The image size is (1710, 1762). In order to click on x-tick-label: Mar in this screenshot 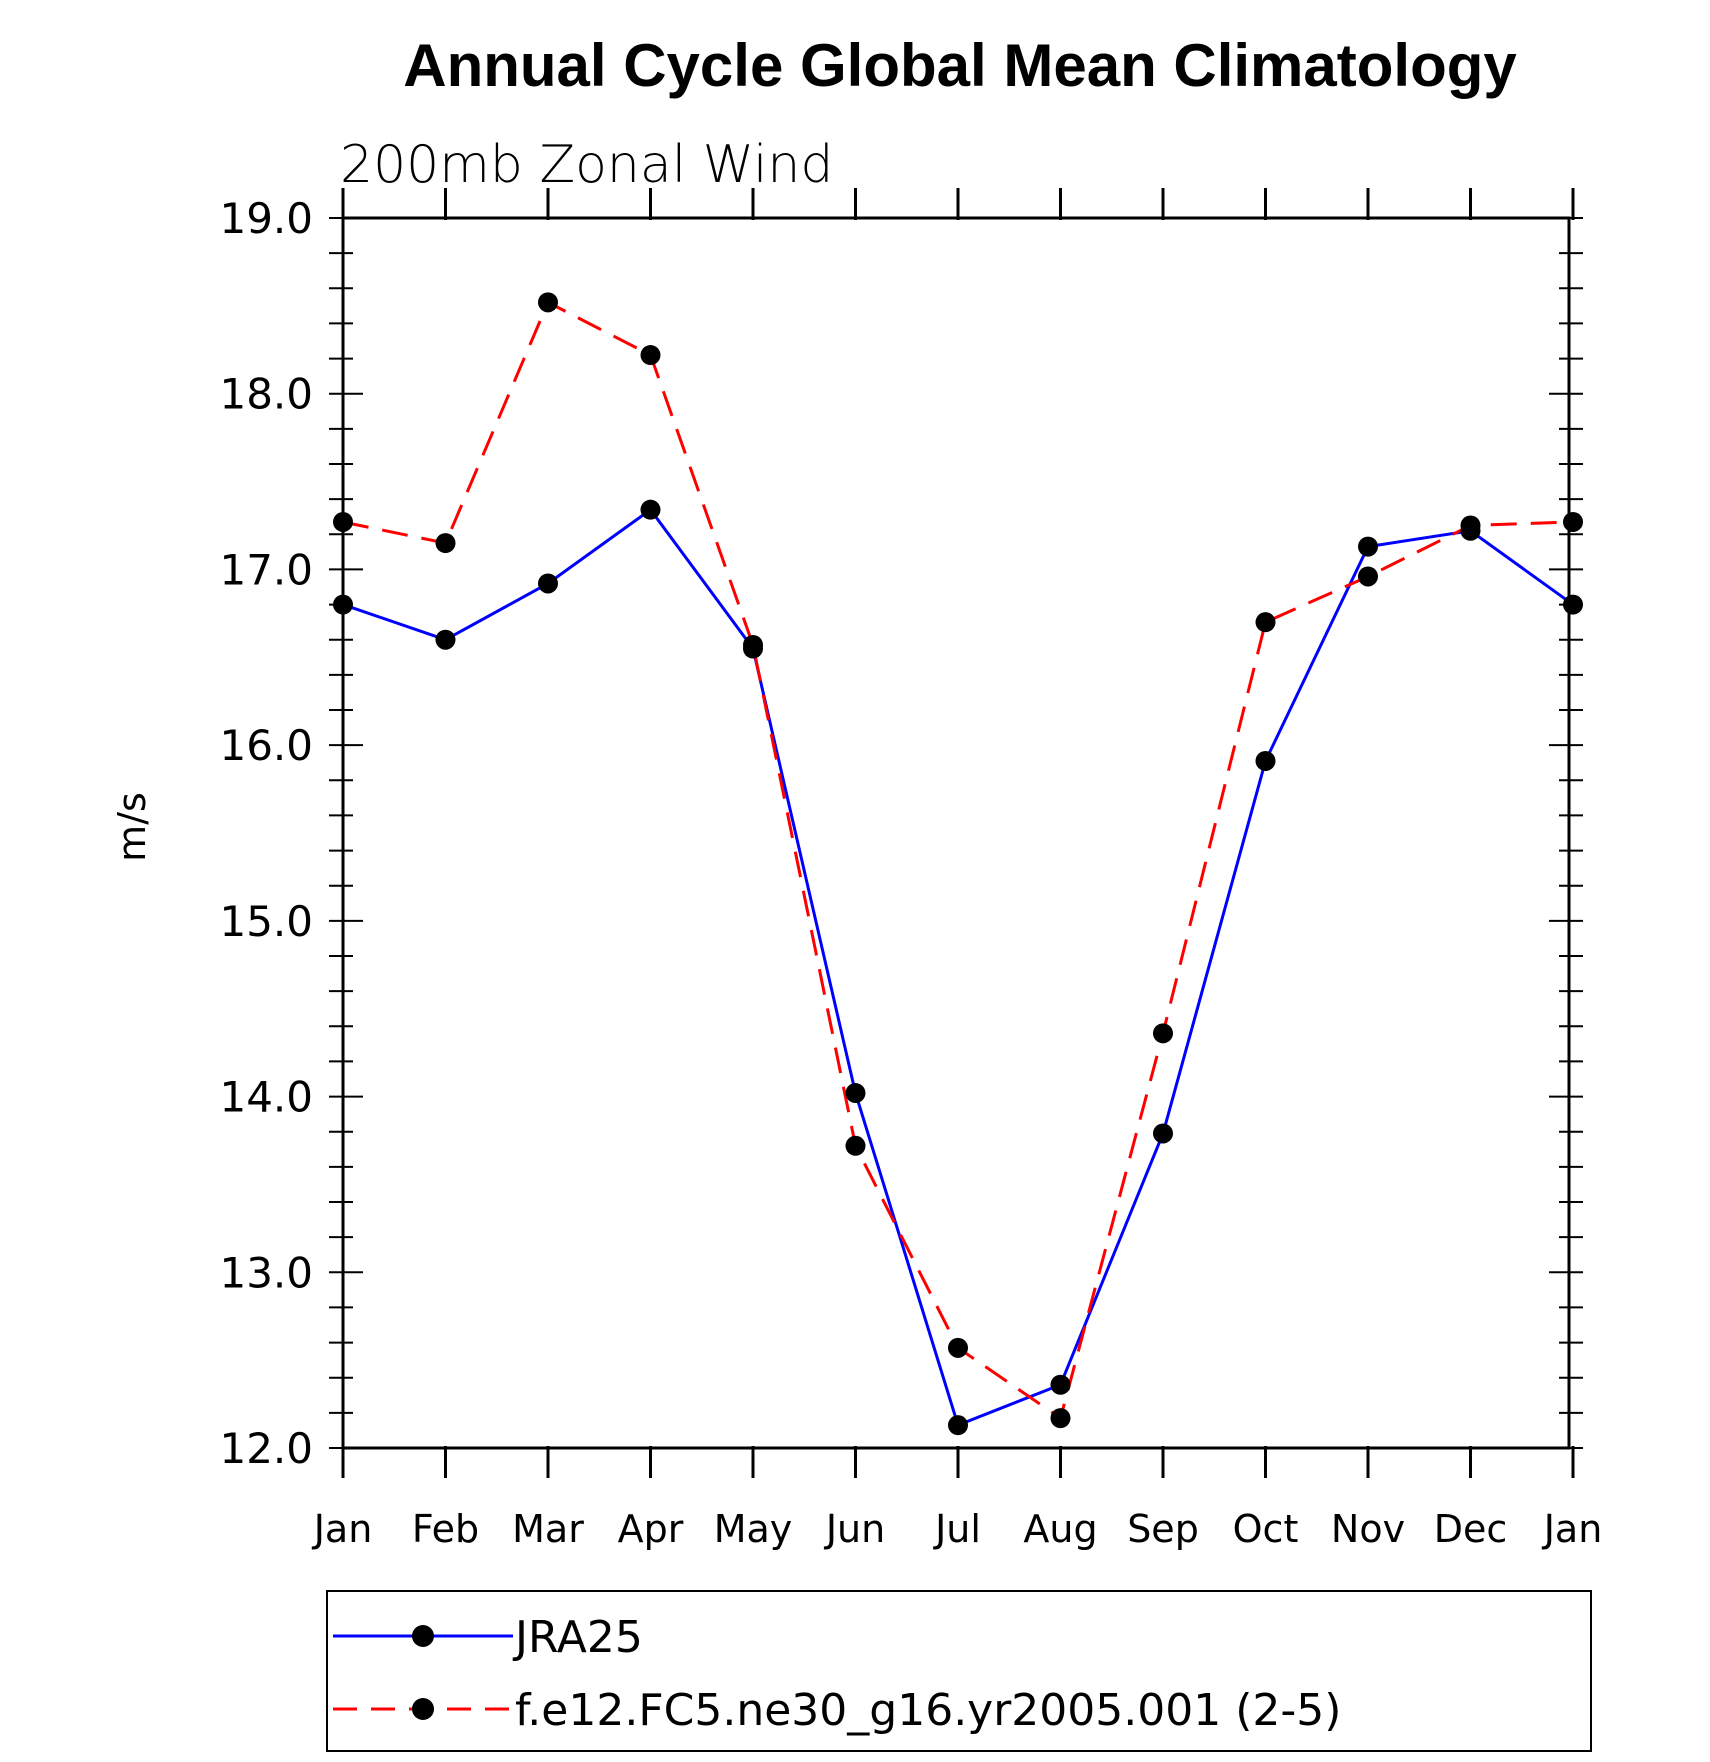, I will do `click(548, 1529)`.